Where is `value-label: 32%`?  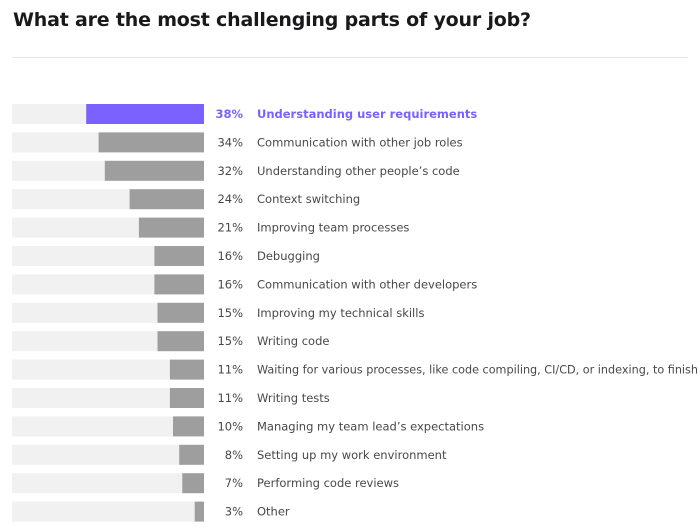 value-label: 32% is located at coordinates (230, 171).